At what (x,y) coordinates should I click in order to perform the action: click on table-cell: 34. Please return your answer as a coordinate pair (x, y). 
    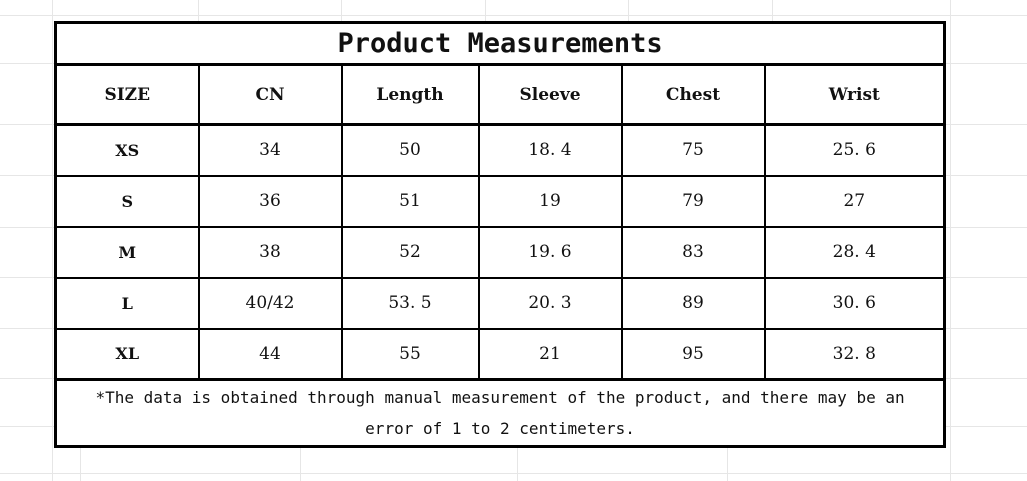
    Looking at the image, I should click on (270, 150).